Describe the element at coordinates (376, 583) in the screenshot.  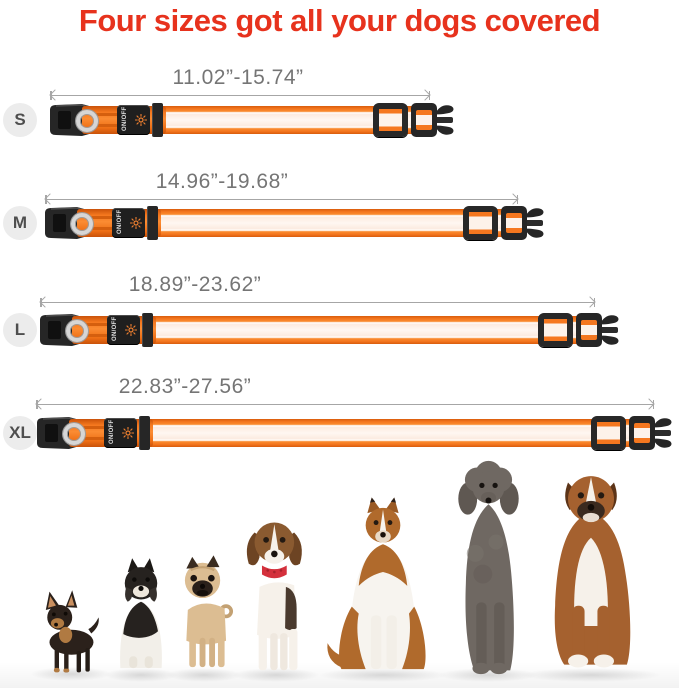
I see `dog-collie-image` at that location.